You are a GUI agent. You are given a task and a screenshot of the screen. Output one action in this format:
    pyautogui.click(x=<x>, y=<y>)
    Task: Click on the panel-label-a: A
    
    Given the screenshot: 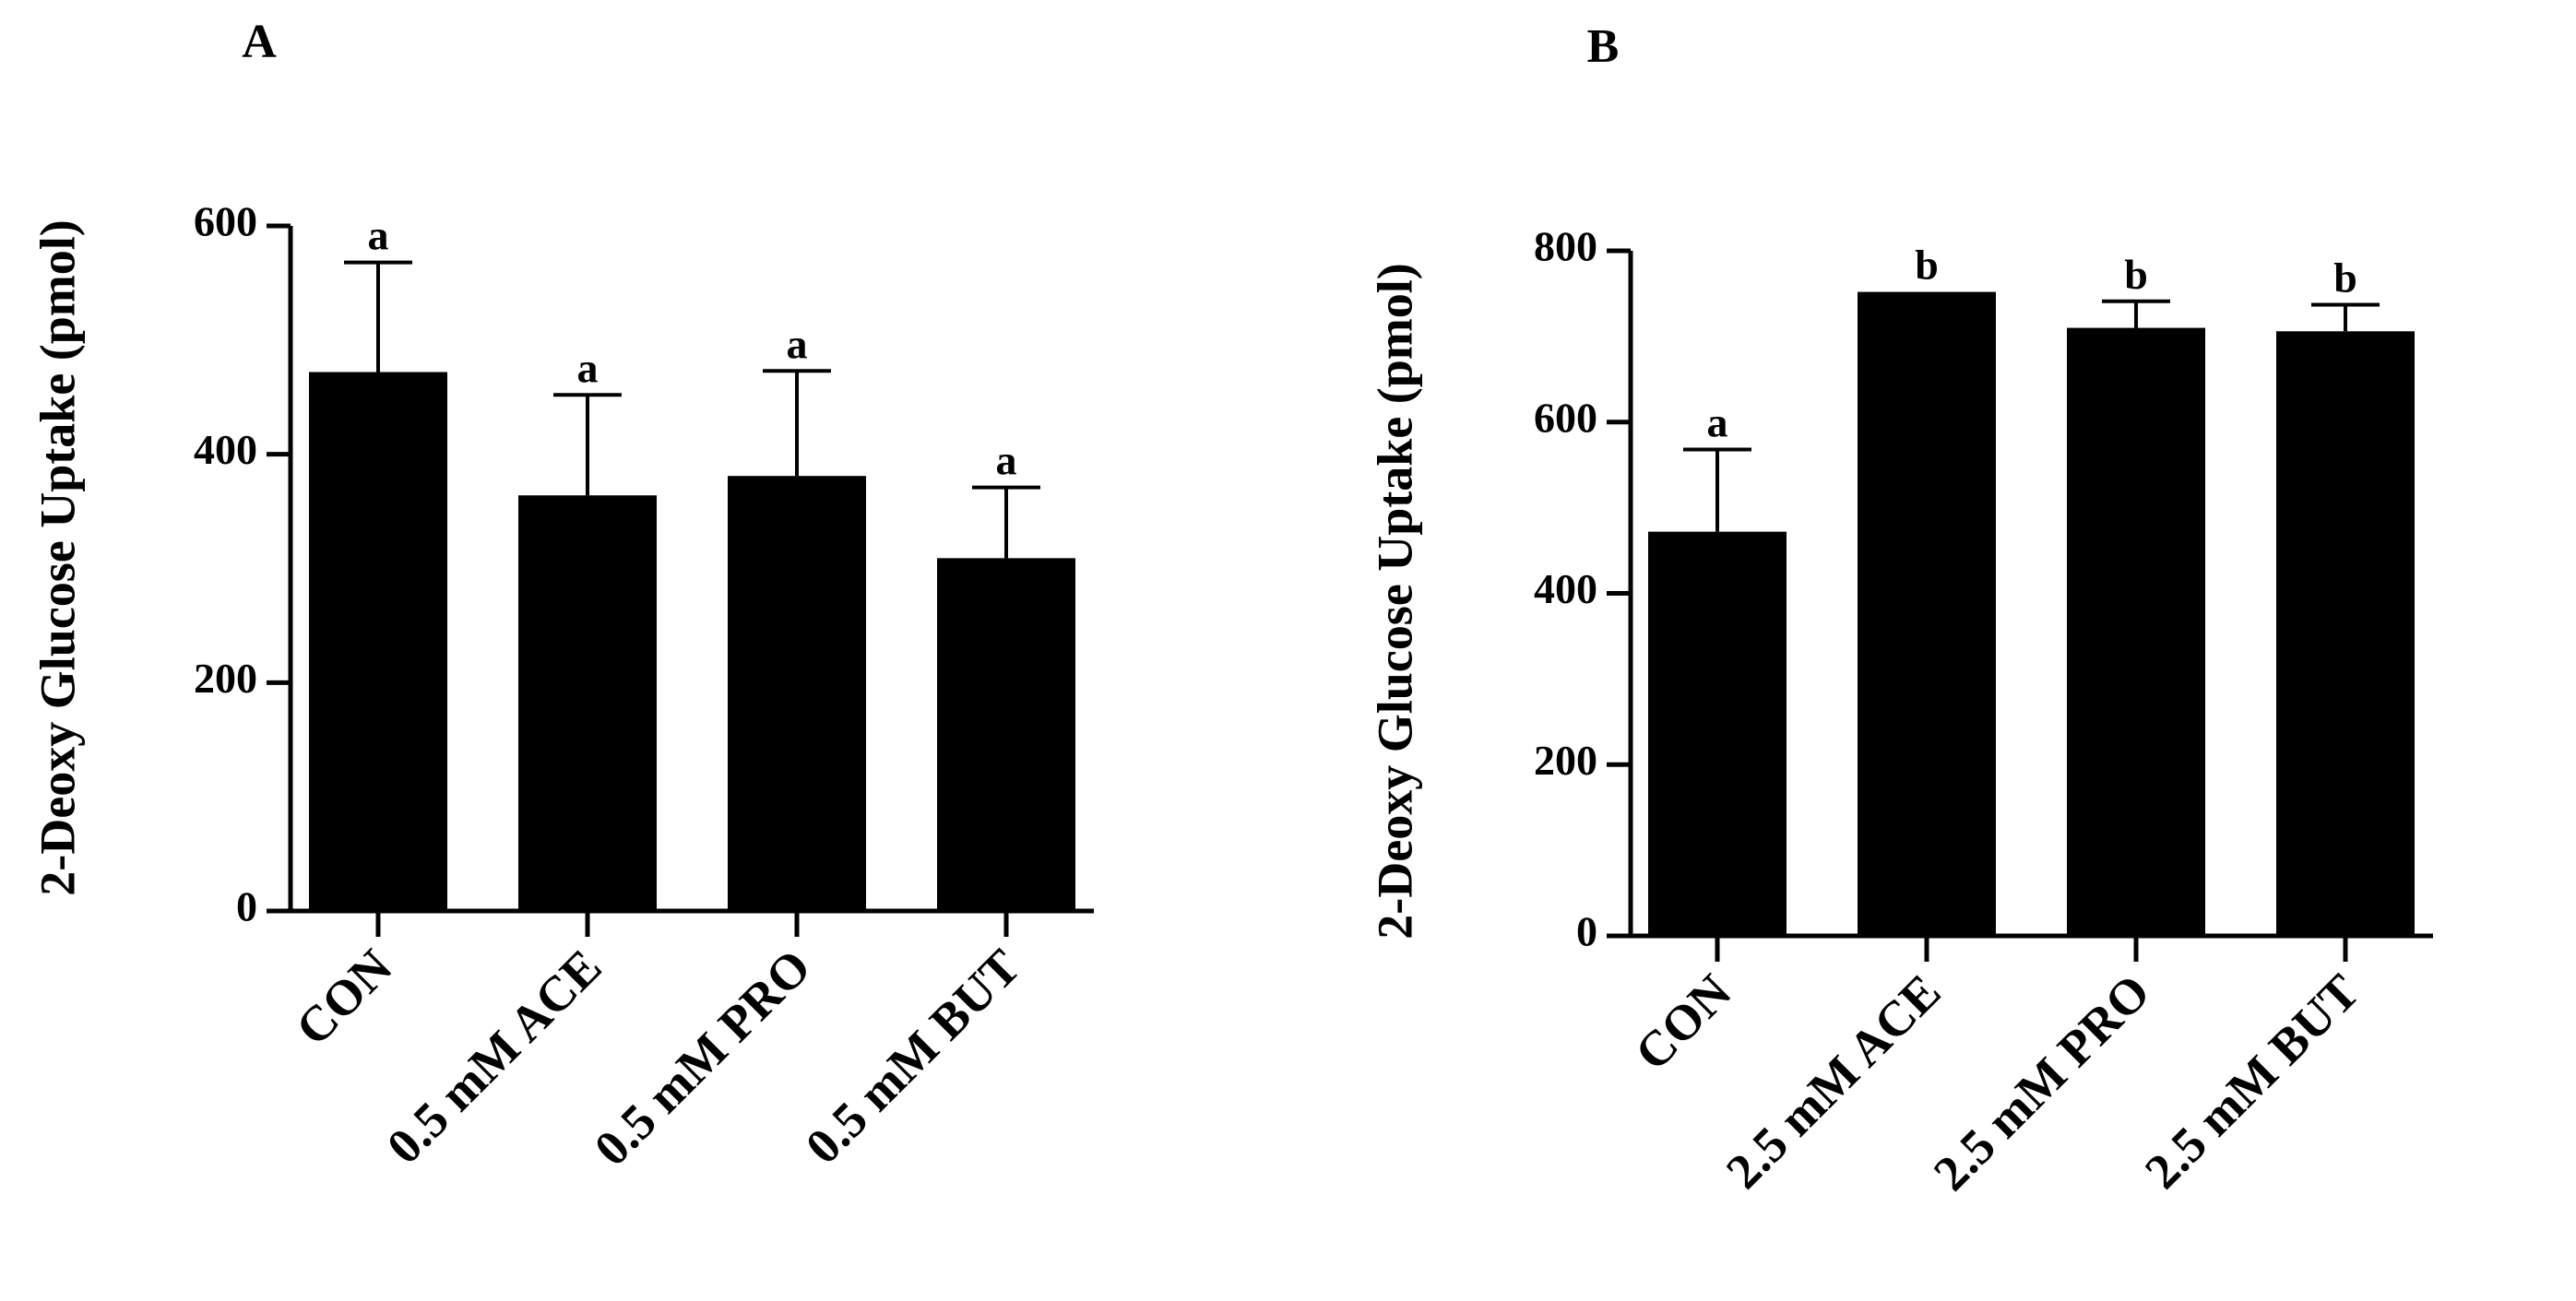 What is the action you would take?
    pyautogui.click(x=259, y=42)
    